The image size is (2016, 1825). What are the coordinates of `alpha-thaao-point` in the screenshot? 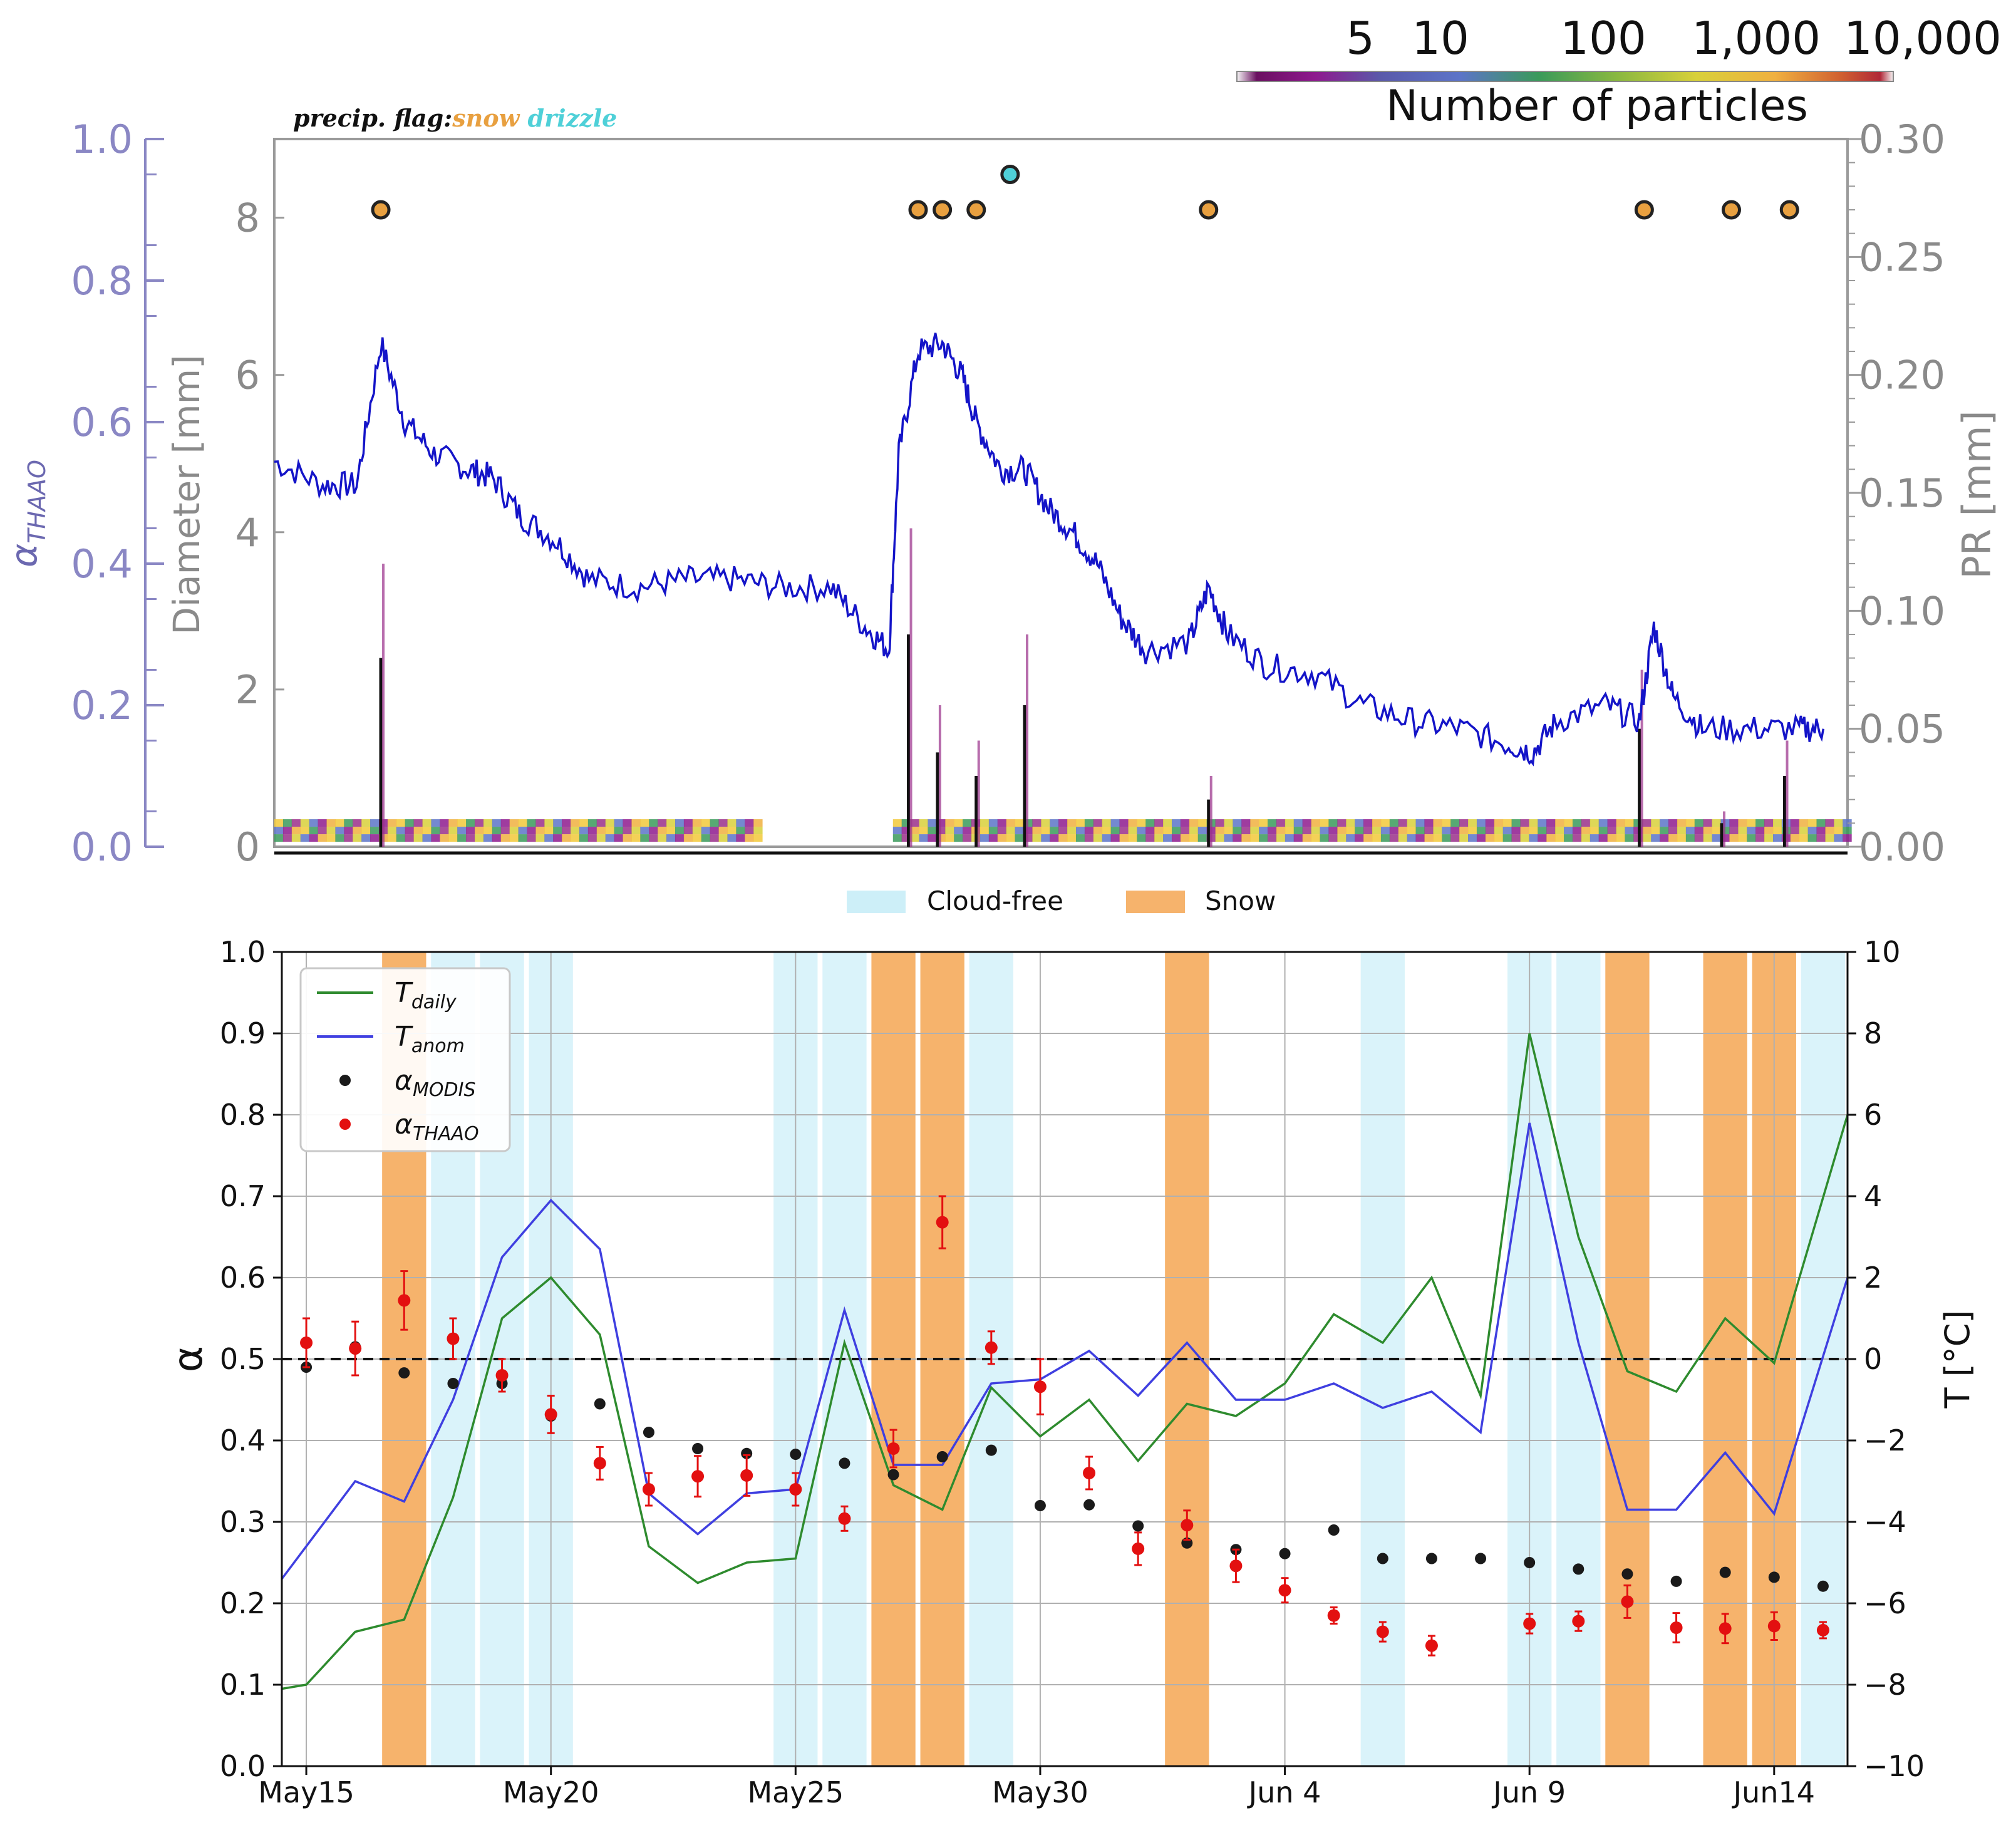 It's located at (648, 1489).